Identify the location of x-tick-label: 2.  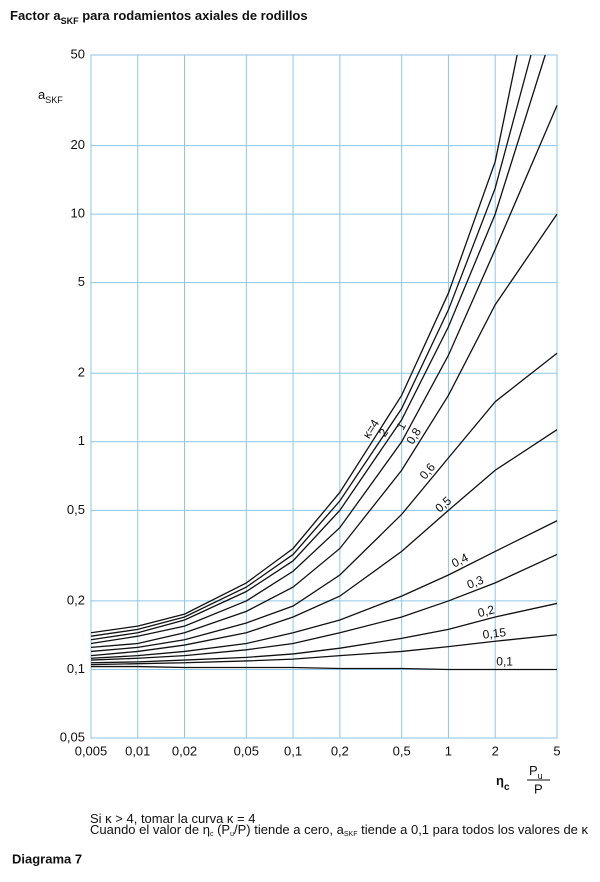
(495, 750).